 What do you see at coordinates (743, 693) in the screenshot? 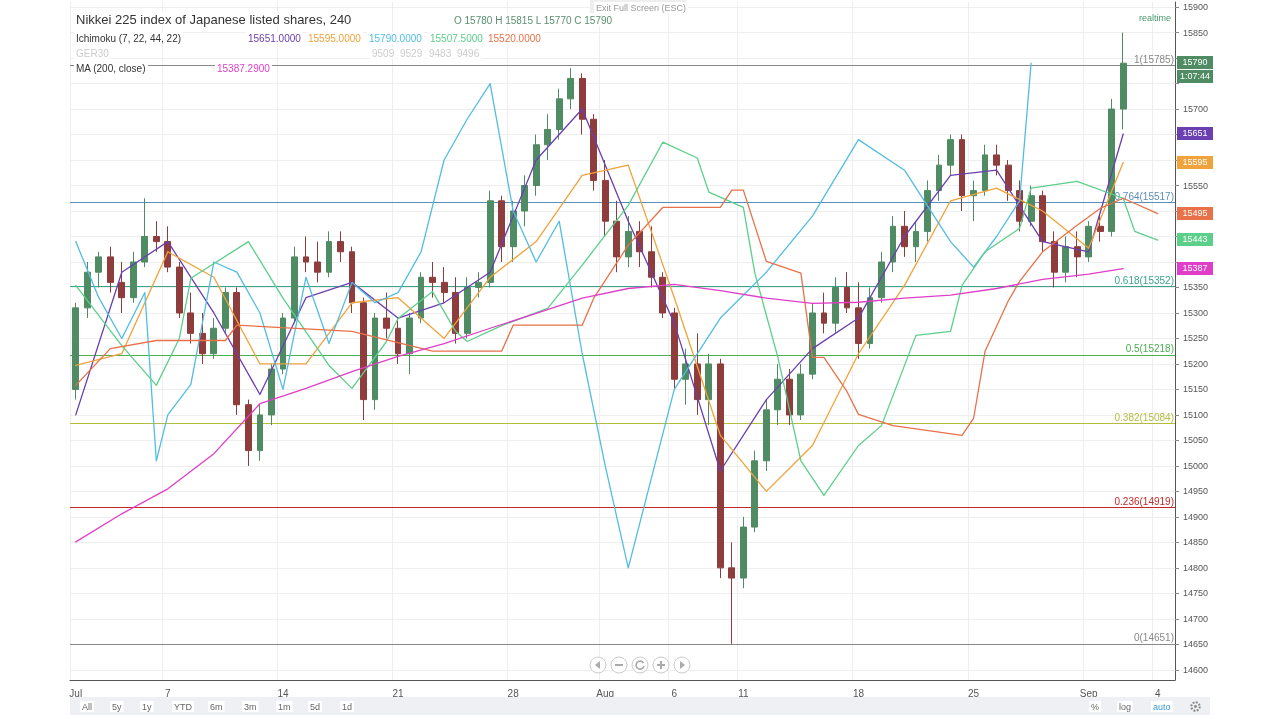
I see `x-tick-label: 11` at bounding box center [743, 693].